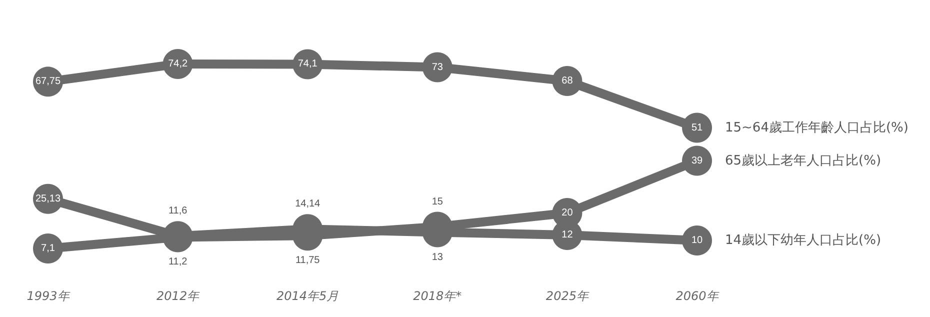 This screenshot has height=317, width=930. Describe the element at coordinates (308, 204) in the screenshot. I see `data-label: 14,14` at that location.